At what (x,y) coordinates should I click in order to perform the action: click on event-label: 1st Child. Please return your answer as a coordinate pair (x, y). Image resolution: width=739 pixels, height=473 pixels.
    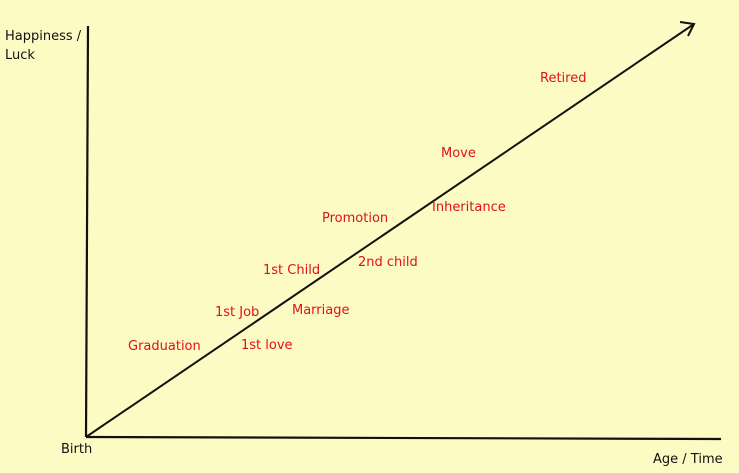
    Looking at the image, I should click on (292, 270).